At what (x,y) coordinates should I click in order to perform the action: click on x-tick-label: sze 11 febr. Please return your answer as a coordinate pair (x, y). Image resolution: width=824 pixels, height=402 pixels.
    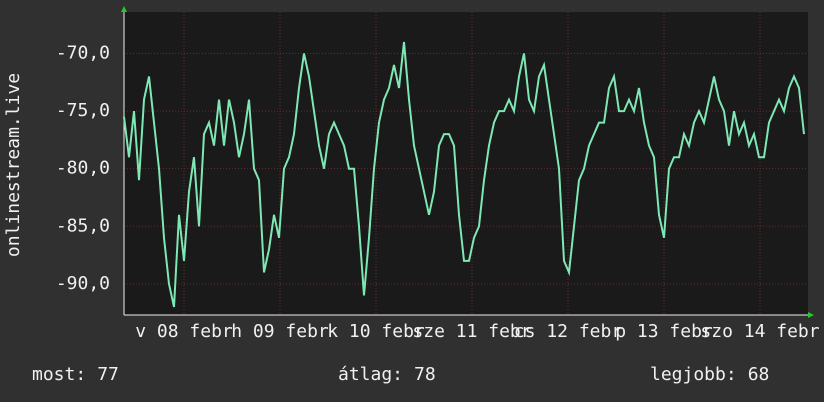
    Looking at the image, I should click on (471, 331).